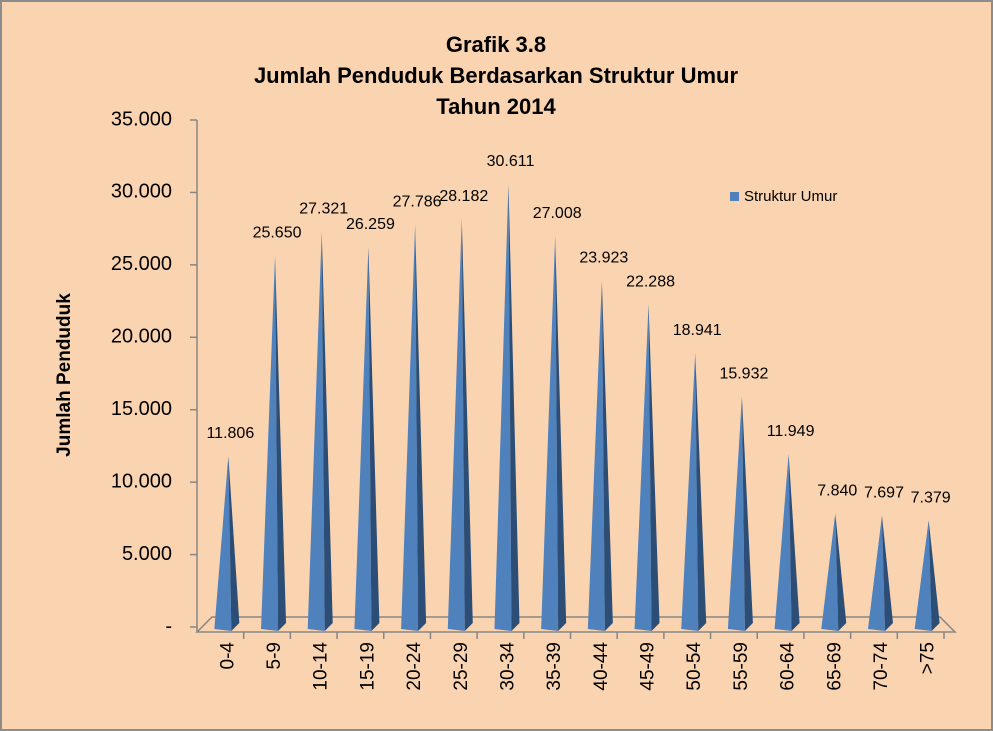  I want to click on data-label: 25.650, so click(277, 233).